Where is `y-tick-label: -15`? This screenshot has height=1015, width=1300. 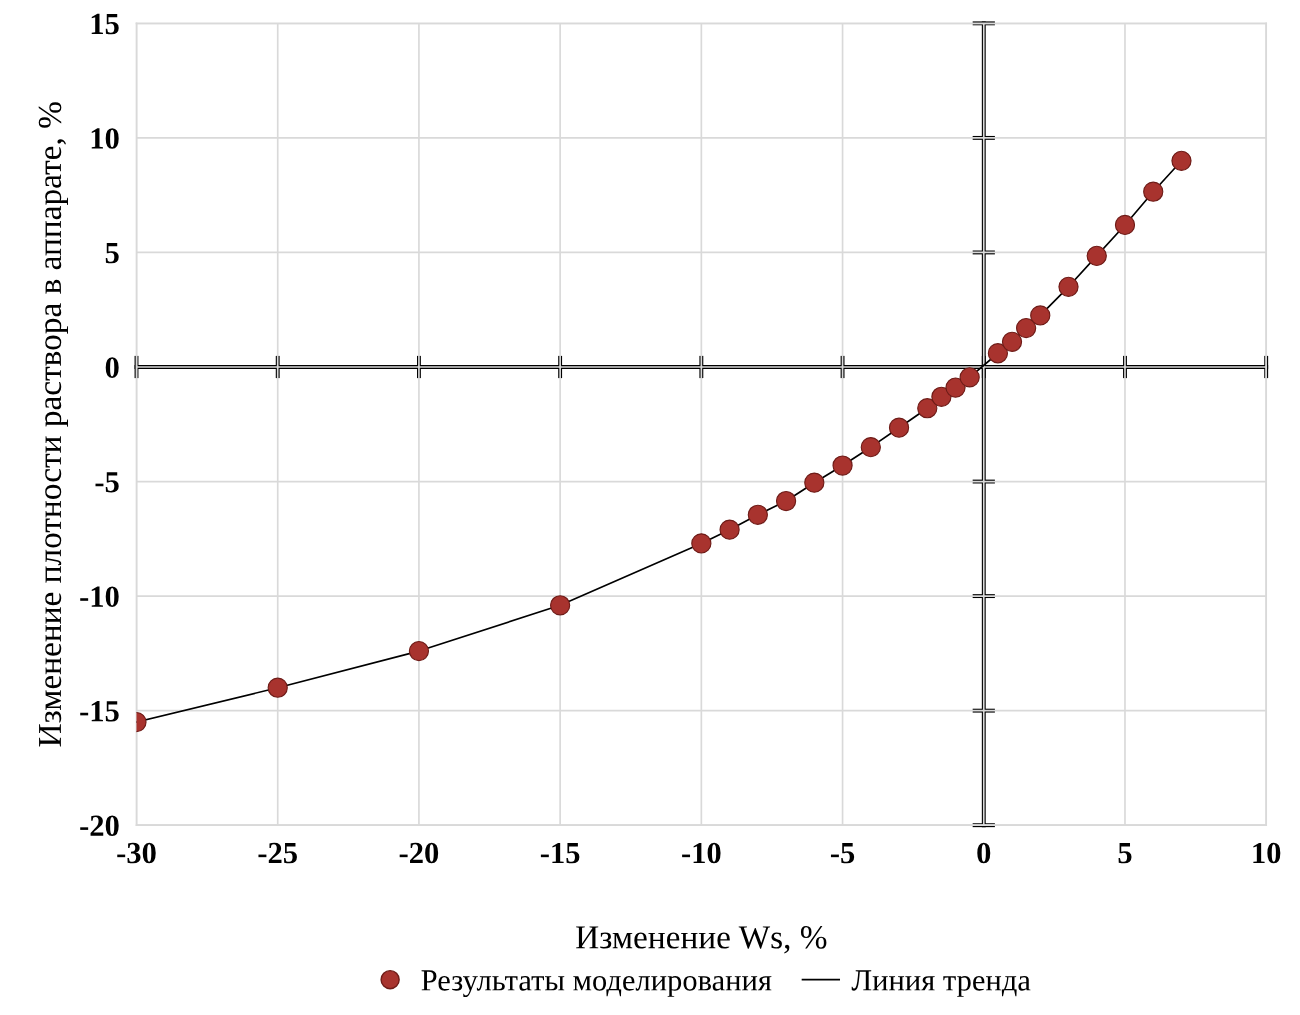 y-tick-label: -15 is located at coordinates (99, 711).